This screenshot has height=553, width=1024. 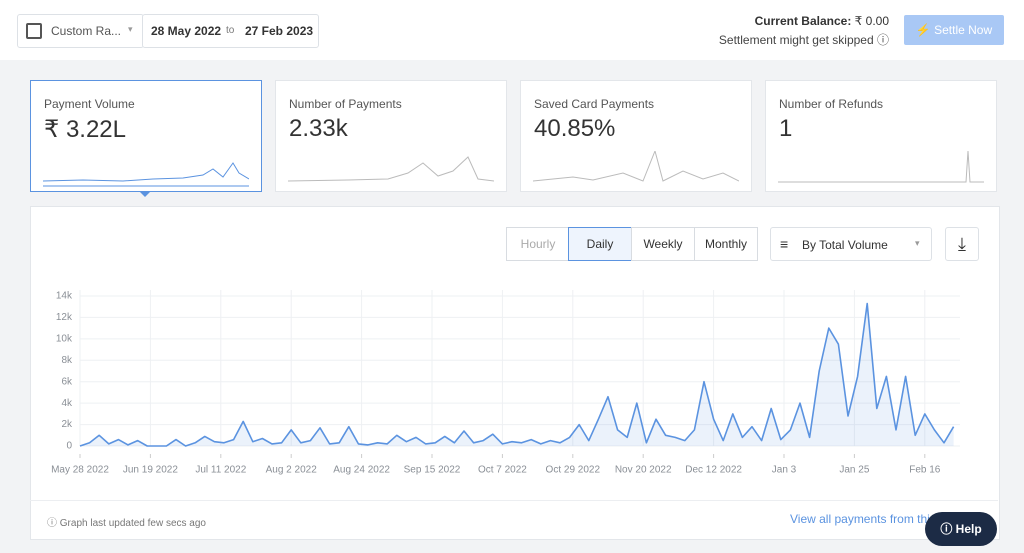 What do you see at coordinates (854, 470) in the screenshot?
I see `x-tick-label: Jan 25` at bounding box center [854, 470].